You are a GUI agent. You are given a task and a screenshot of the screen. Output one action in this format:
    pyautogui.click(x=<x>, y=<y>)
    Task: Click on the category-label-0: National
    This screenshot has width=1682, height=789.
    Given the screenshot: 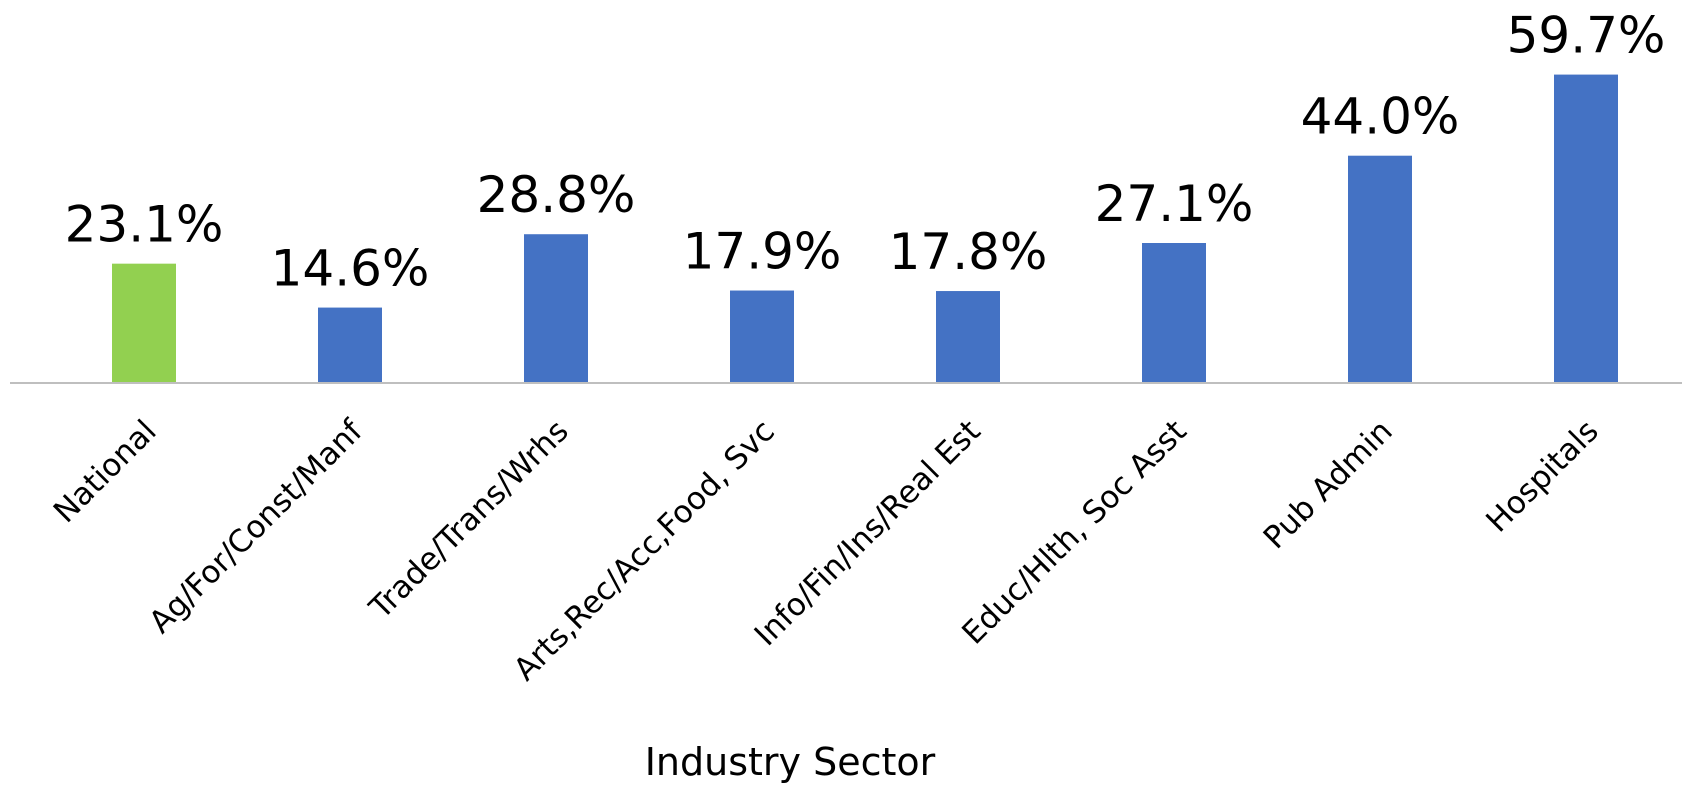 What is the action you would take?
    pyautogui.click(x=105, y=471)
    